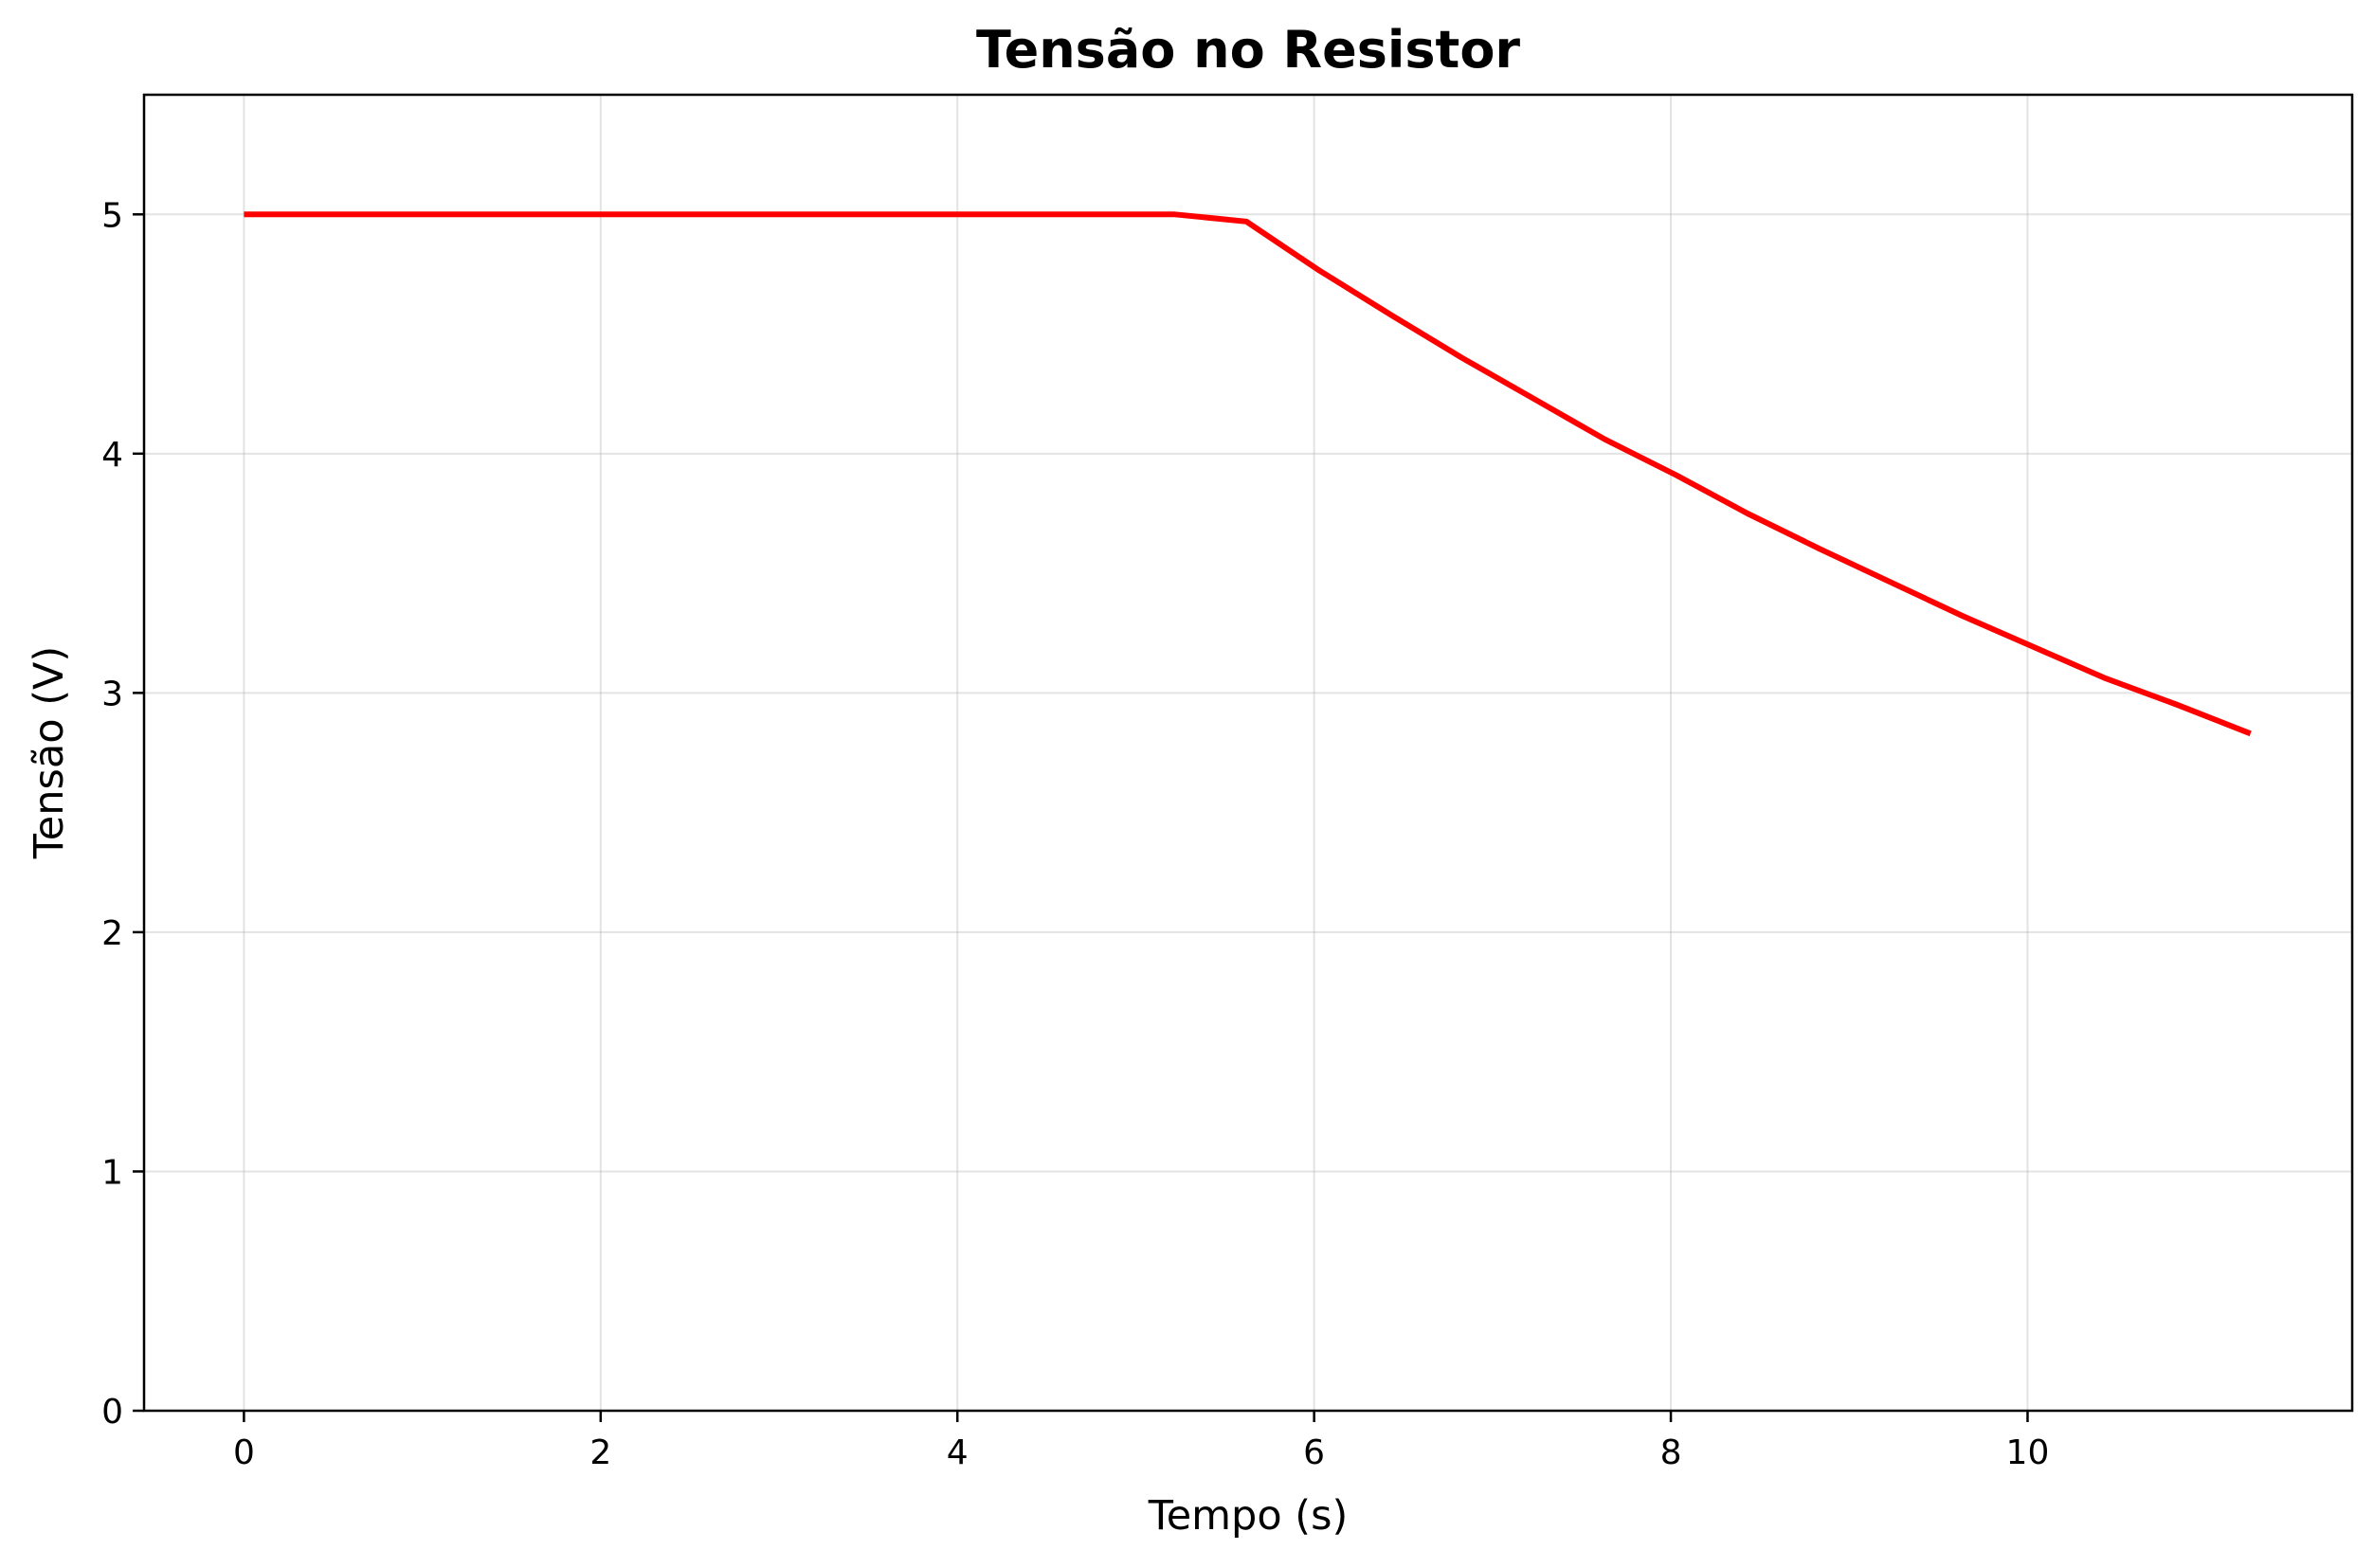  I want to click on y-tick-label: 3, so click(112, 694).